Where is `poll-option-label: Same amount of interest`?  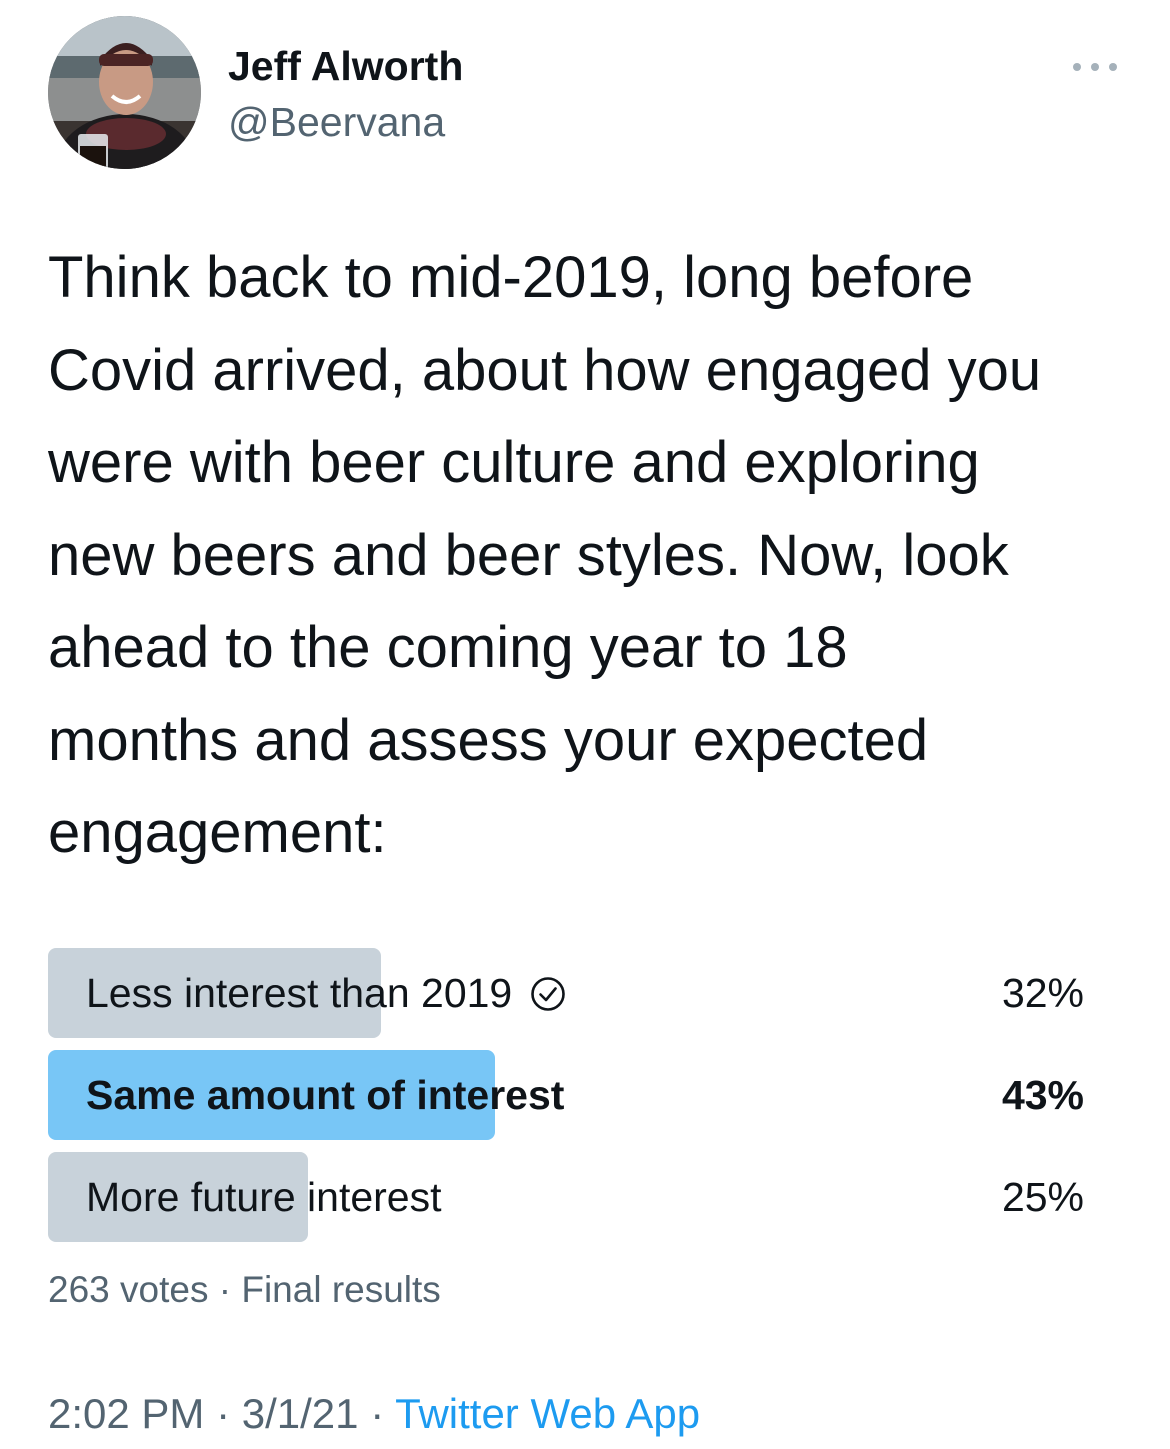
poll-option-label: Same amount of interest is located at coordinates (325, 1095).